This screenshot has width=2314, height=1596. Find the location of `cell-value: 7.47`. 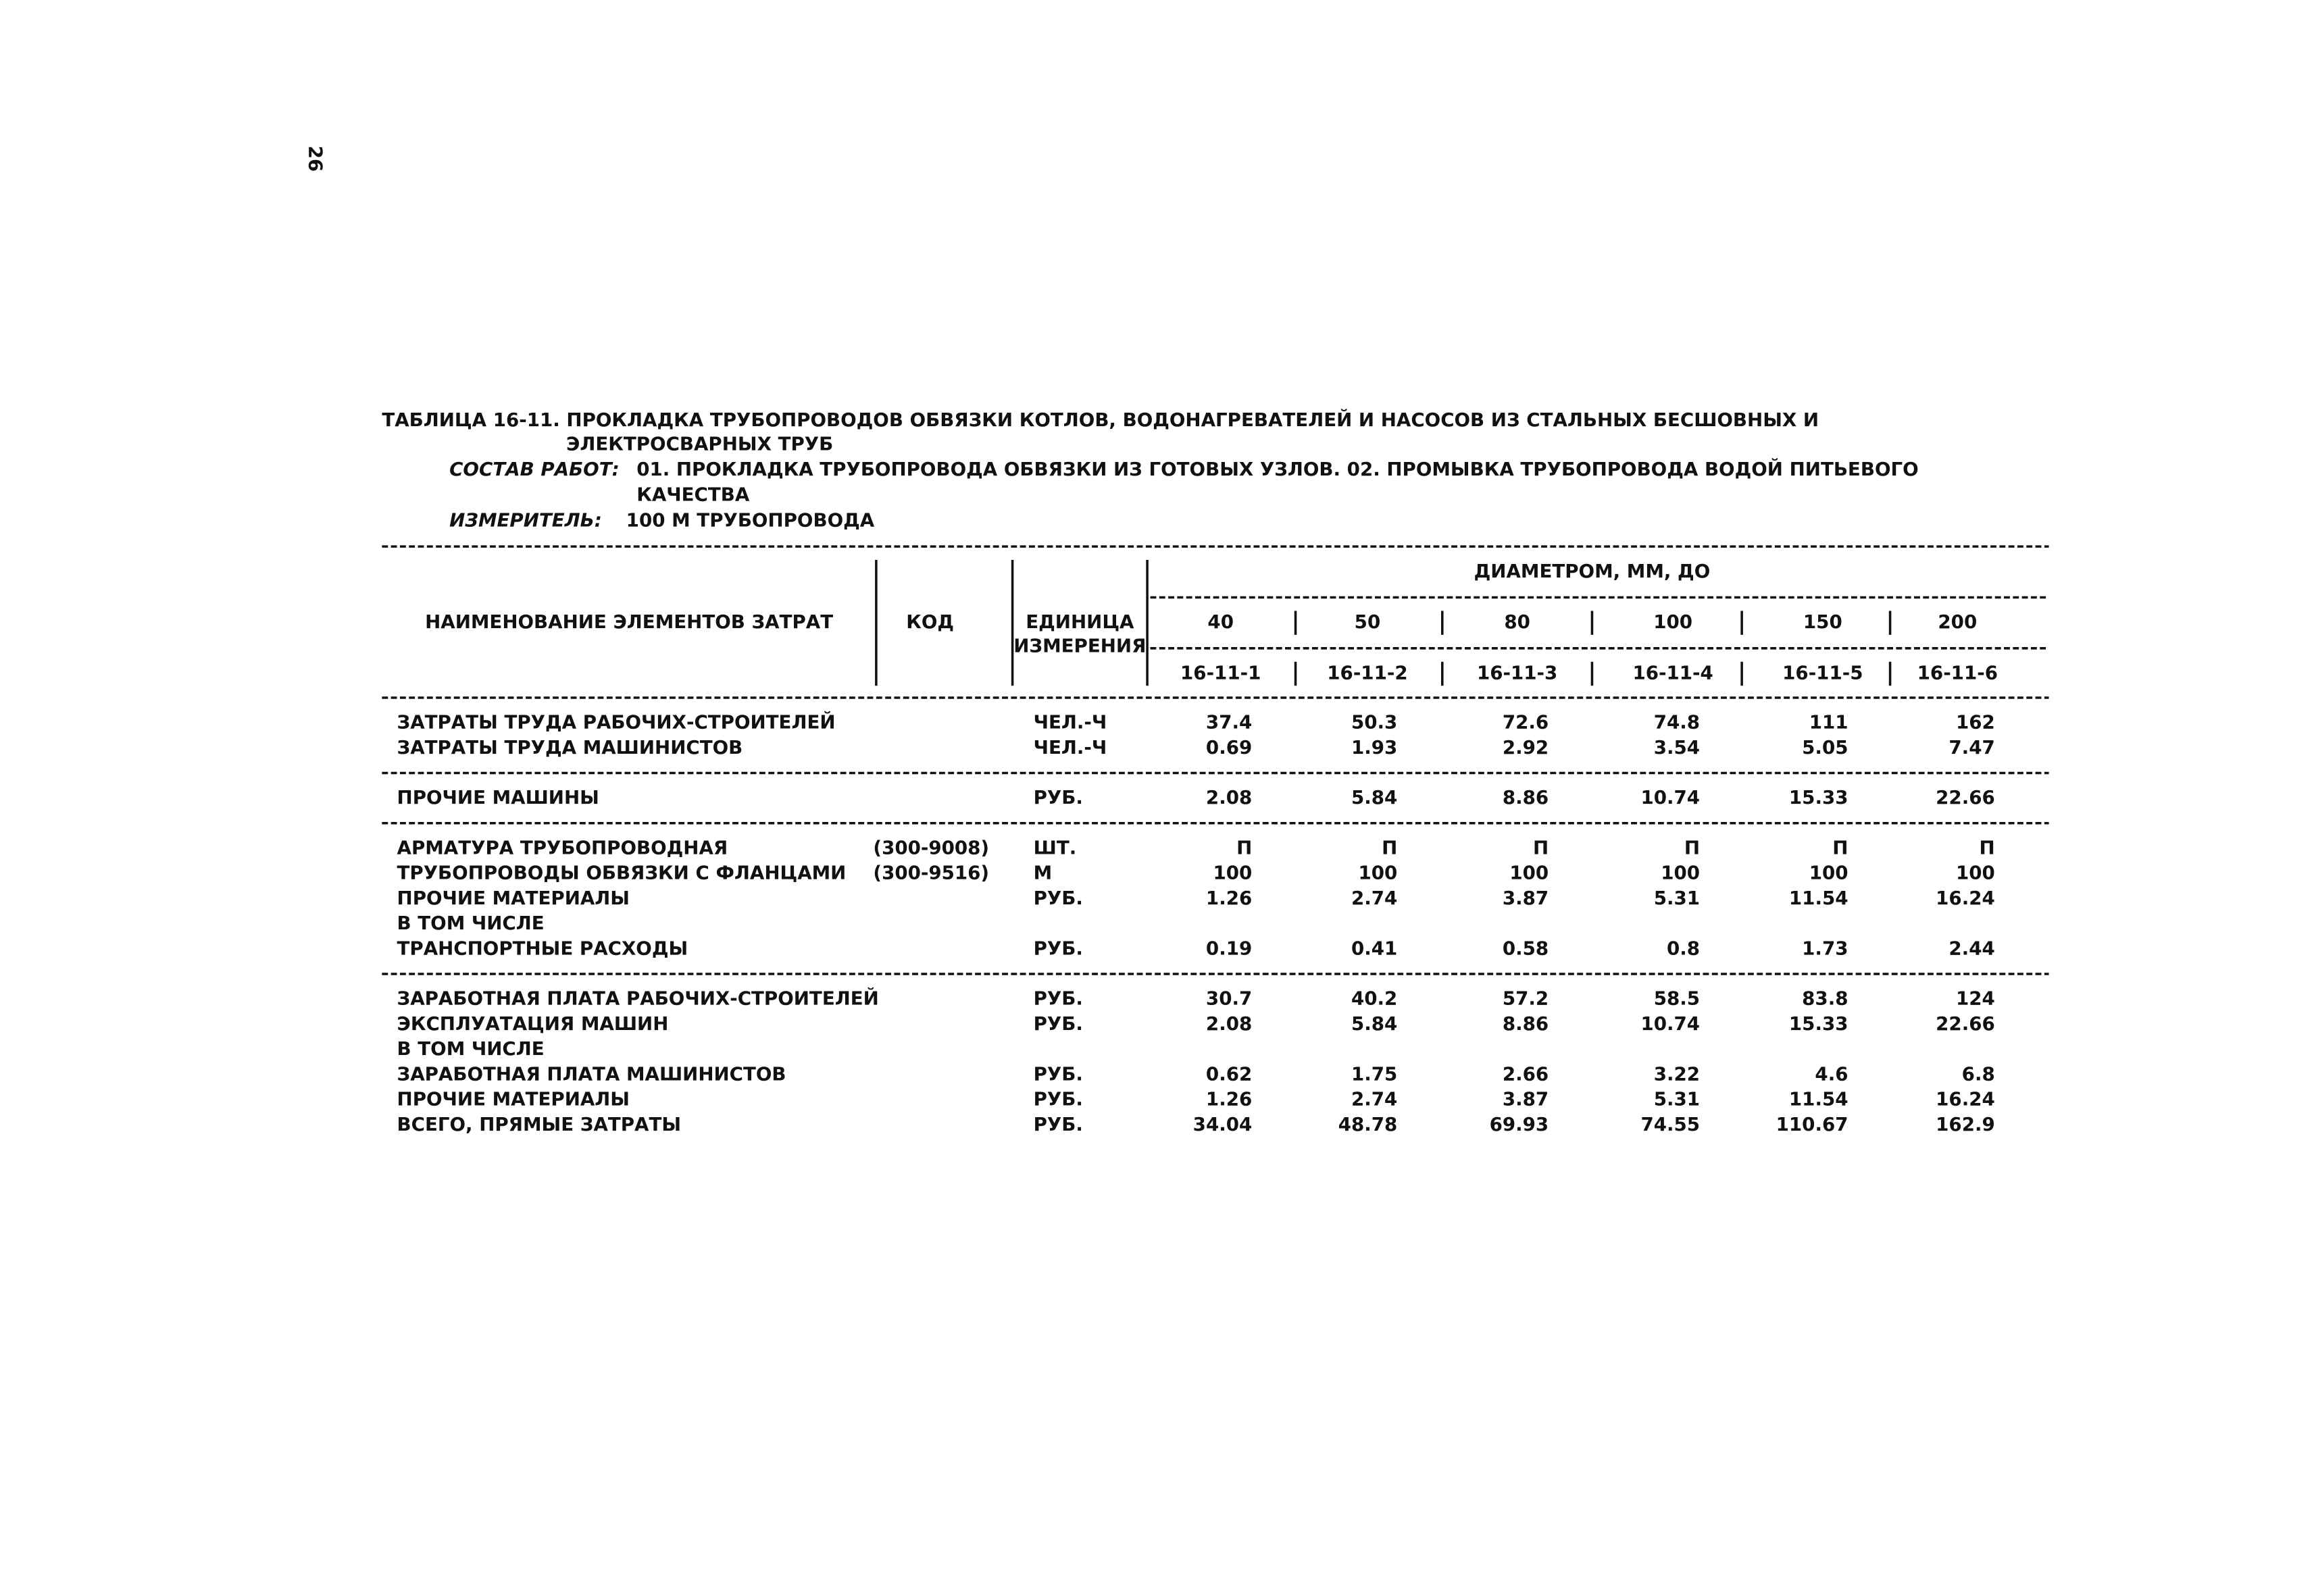

cell-value: 7.47 is located at coordinates (1971, 747).